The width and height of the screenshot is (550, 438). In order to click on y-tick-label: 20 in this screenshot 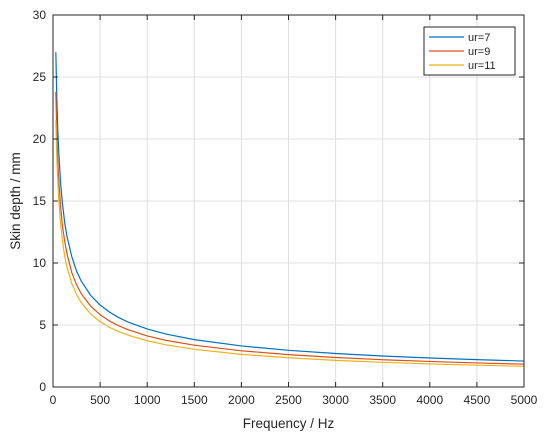, I will do `click(40, 139)`.